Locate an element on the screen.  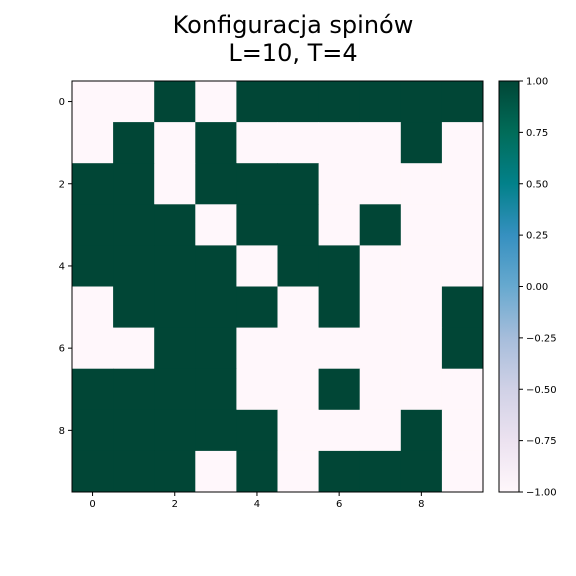
spin-cell-r9-c8 is located at coordinates (421, 471).